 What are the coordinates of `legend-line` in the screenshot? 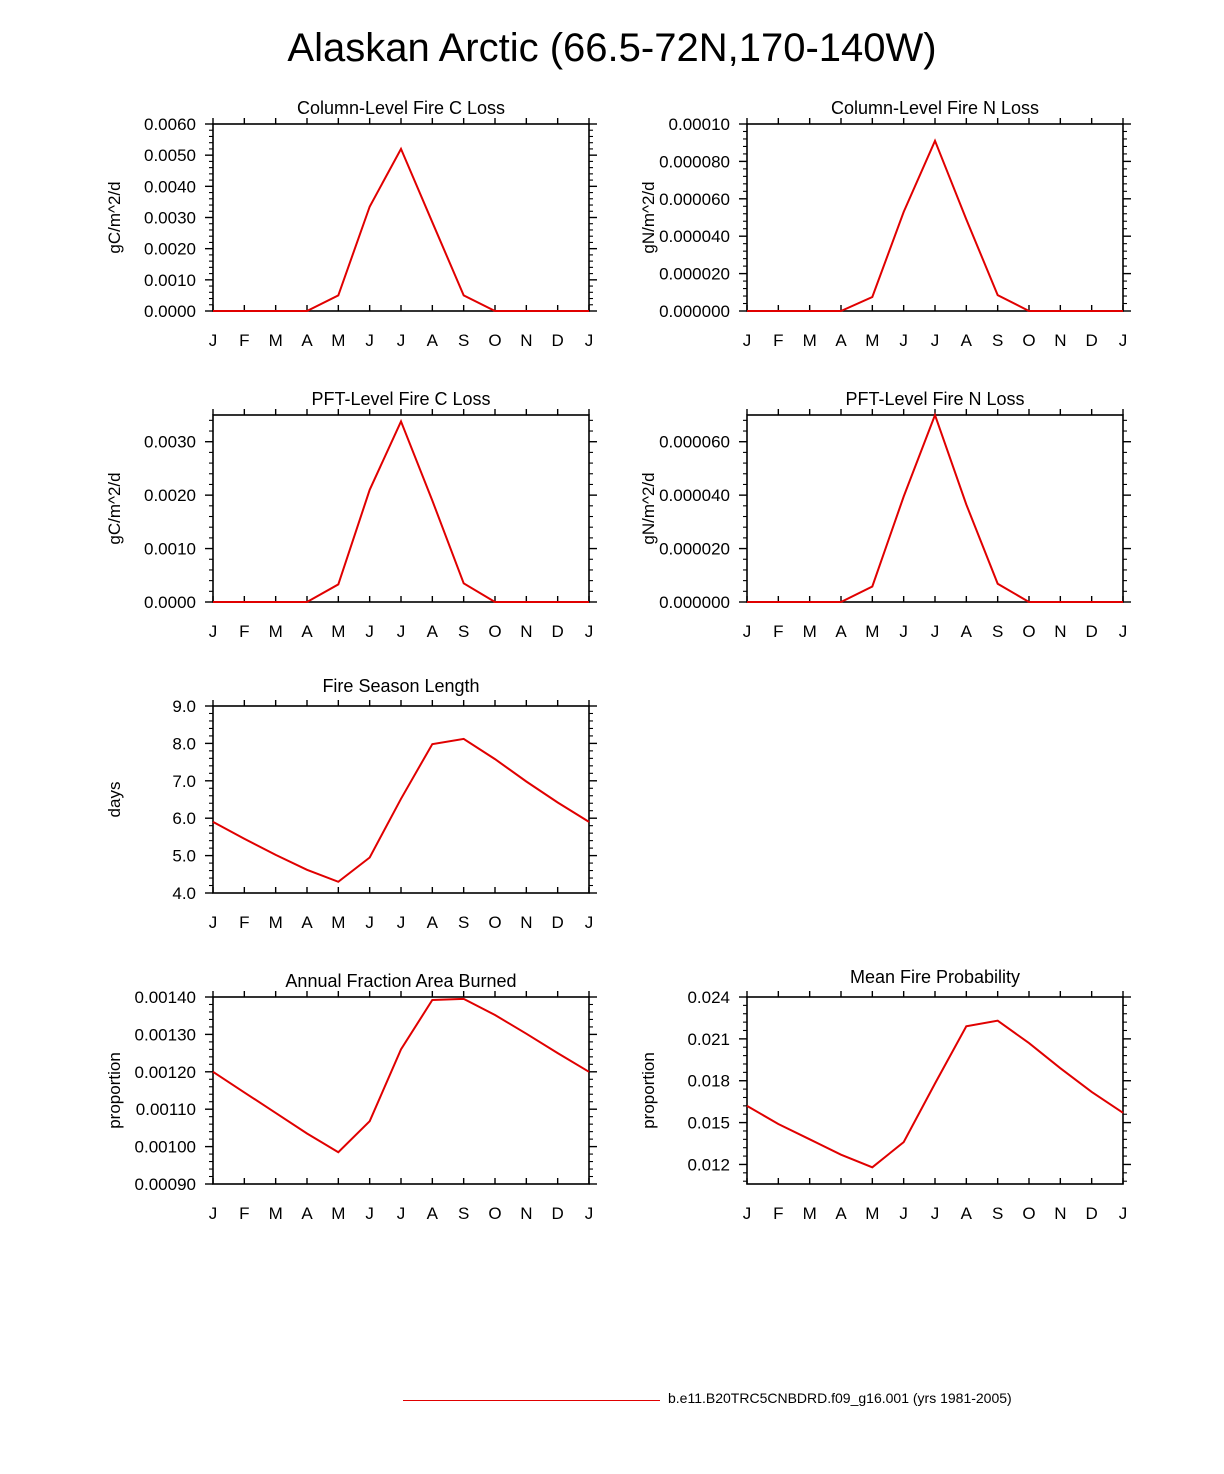 It's located at (531, 1400).